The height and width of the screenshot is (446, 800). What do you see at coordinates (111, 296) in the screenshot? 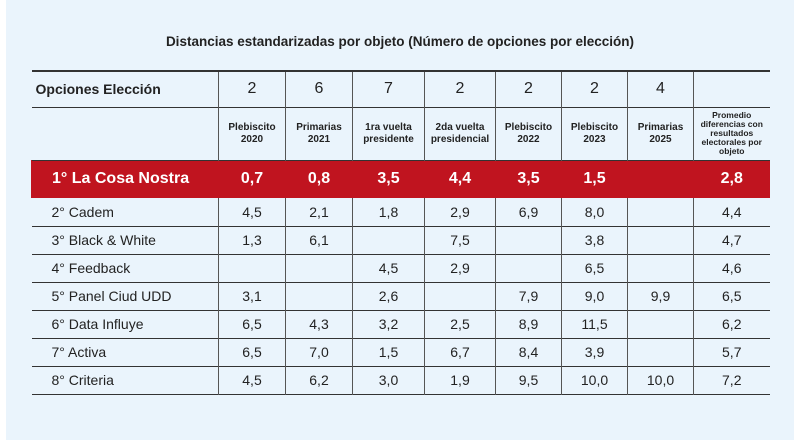
I see `pollster-name: 5° Panel Ciud UDD` at bounding box center [111, 296].